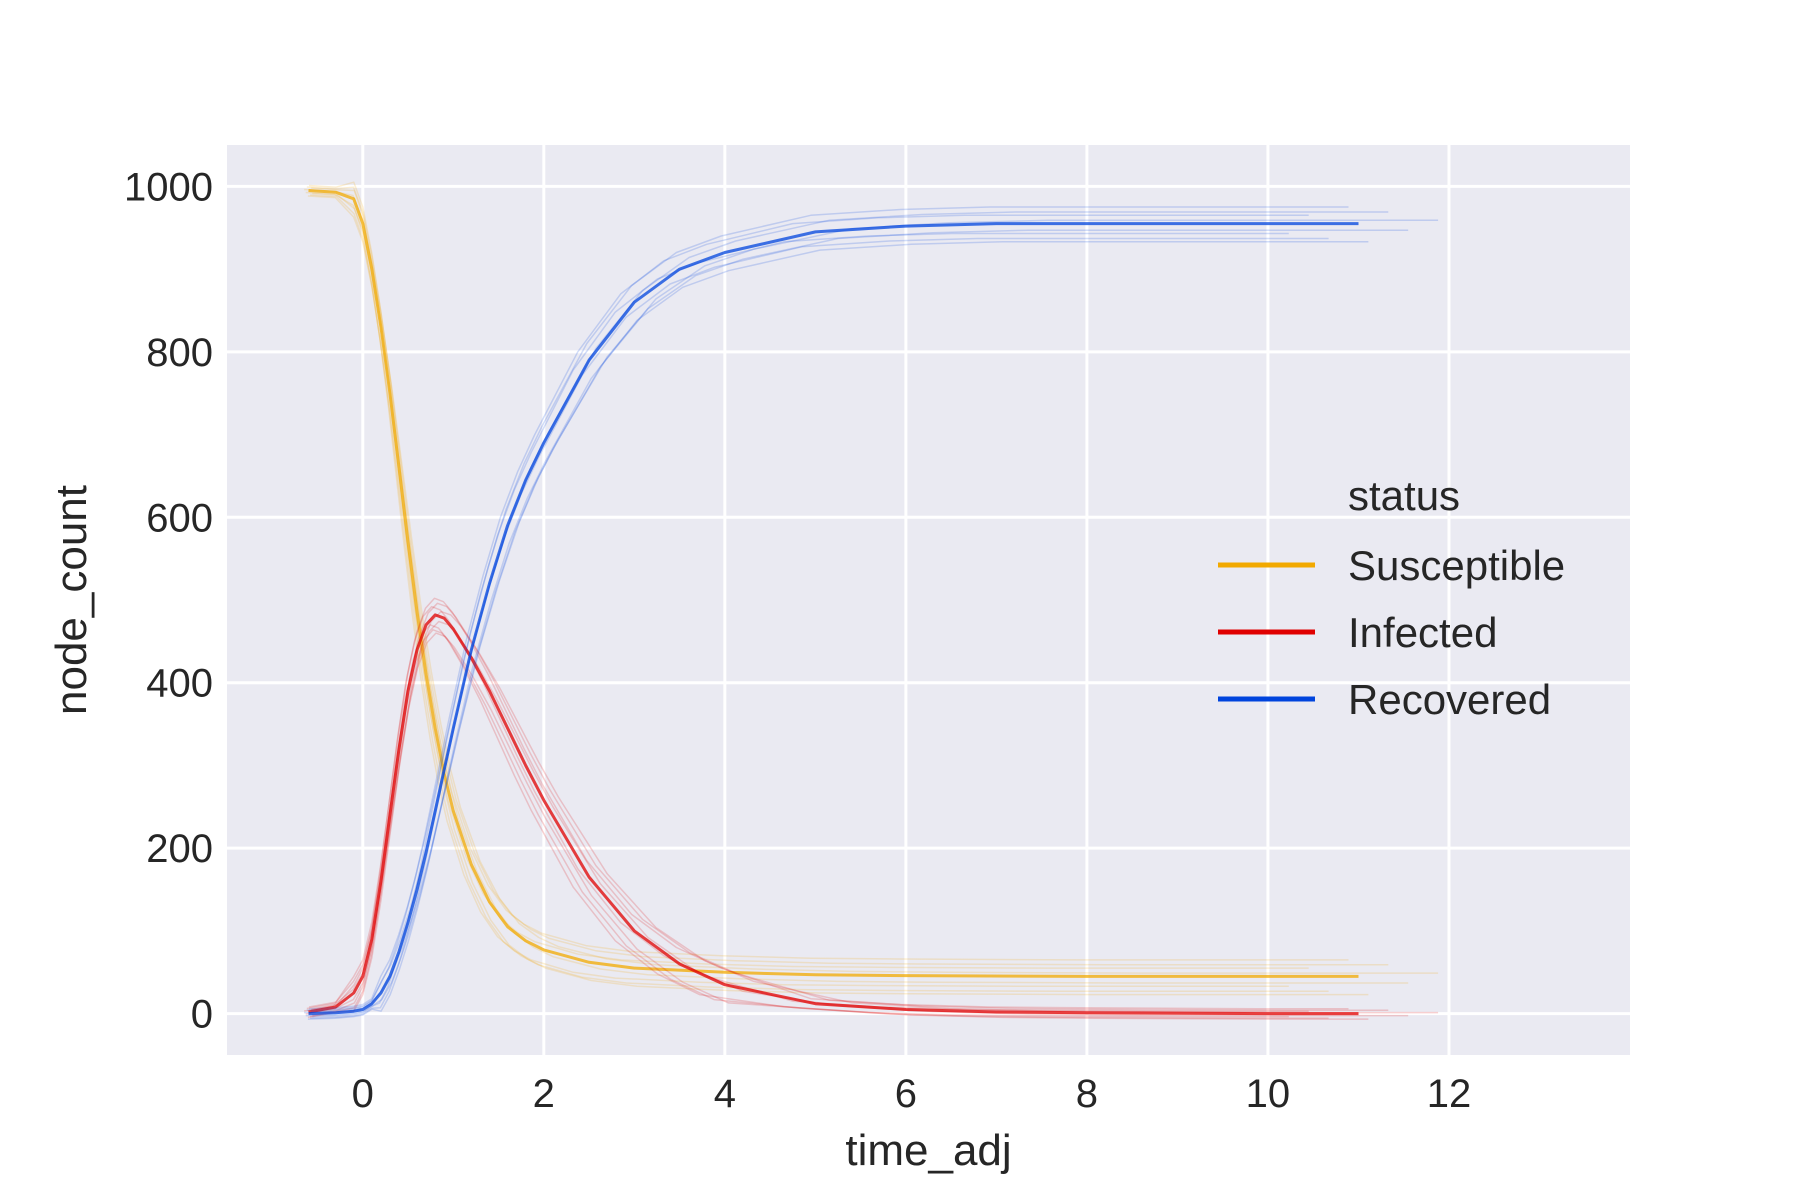 The height and width of the screenshot is (1200, 1800). I want to click on x-tick-label: 10, so click(1268, 1094).